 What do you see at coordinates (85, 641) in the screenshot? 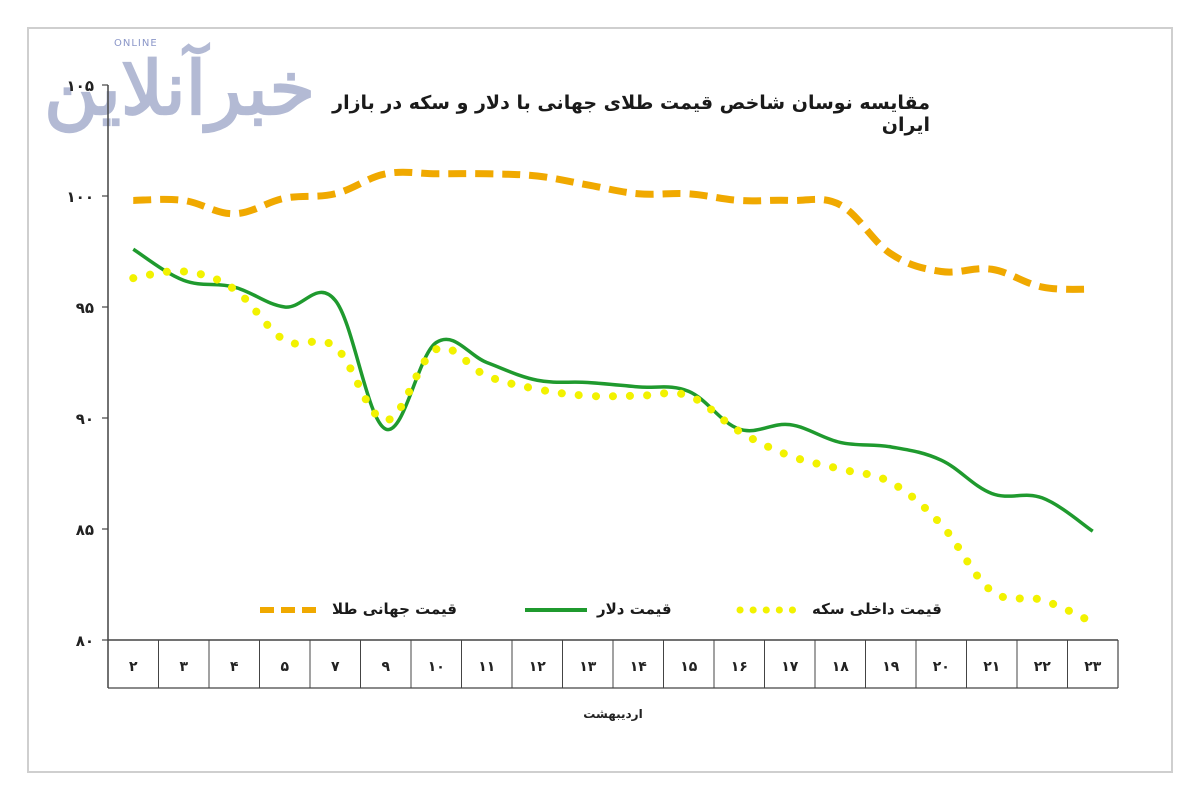
I see `y-tick-label: ۸۰` at bounding box center [85, 641].